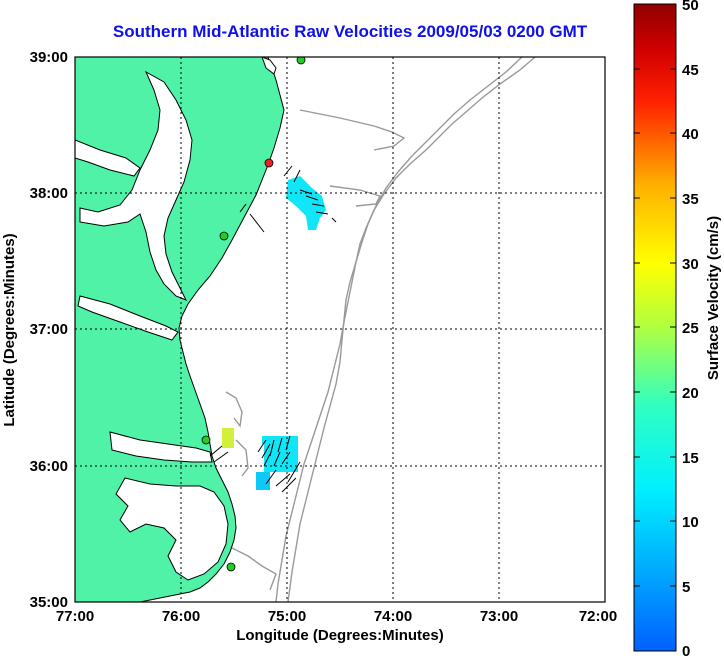 Image resolution: width=724 pixels, height=659 pixels. Describe the element at coordinates (499, 616) in the screenshot. I see `x-tick-label: 73:00` at that location.